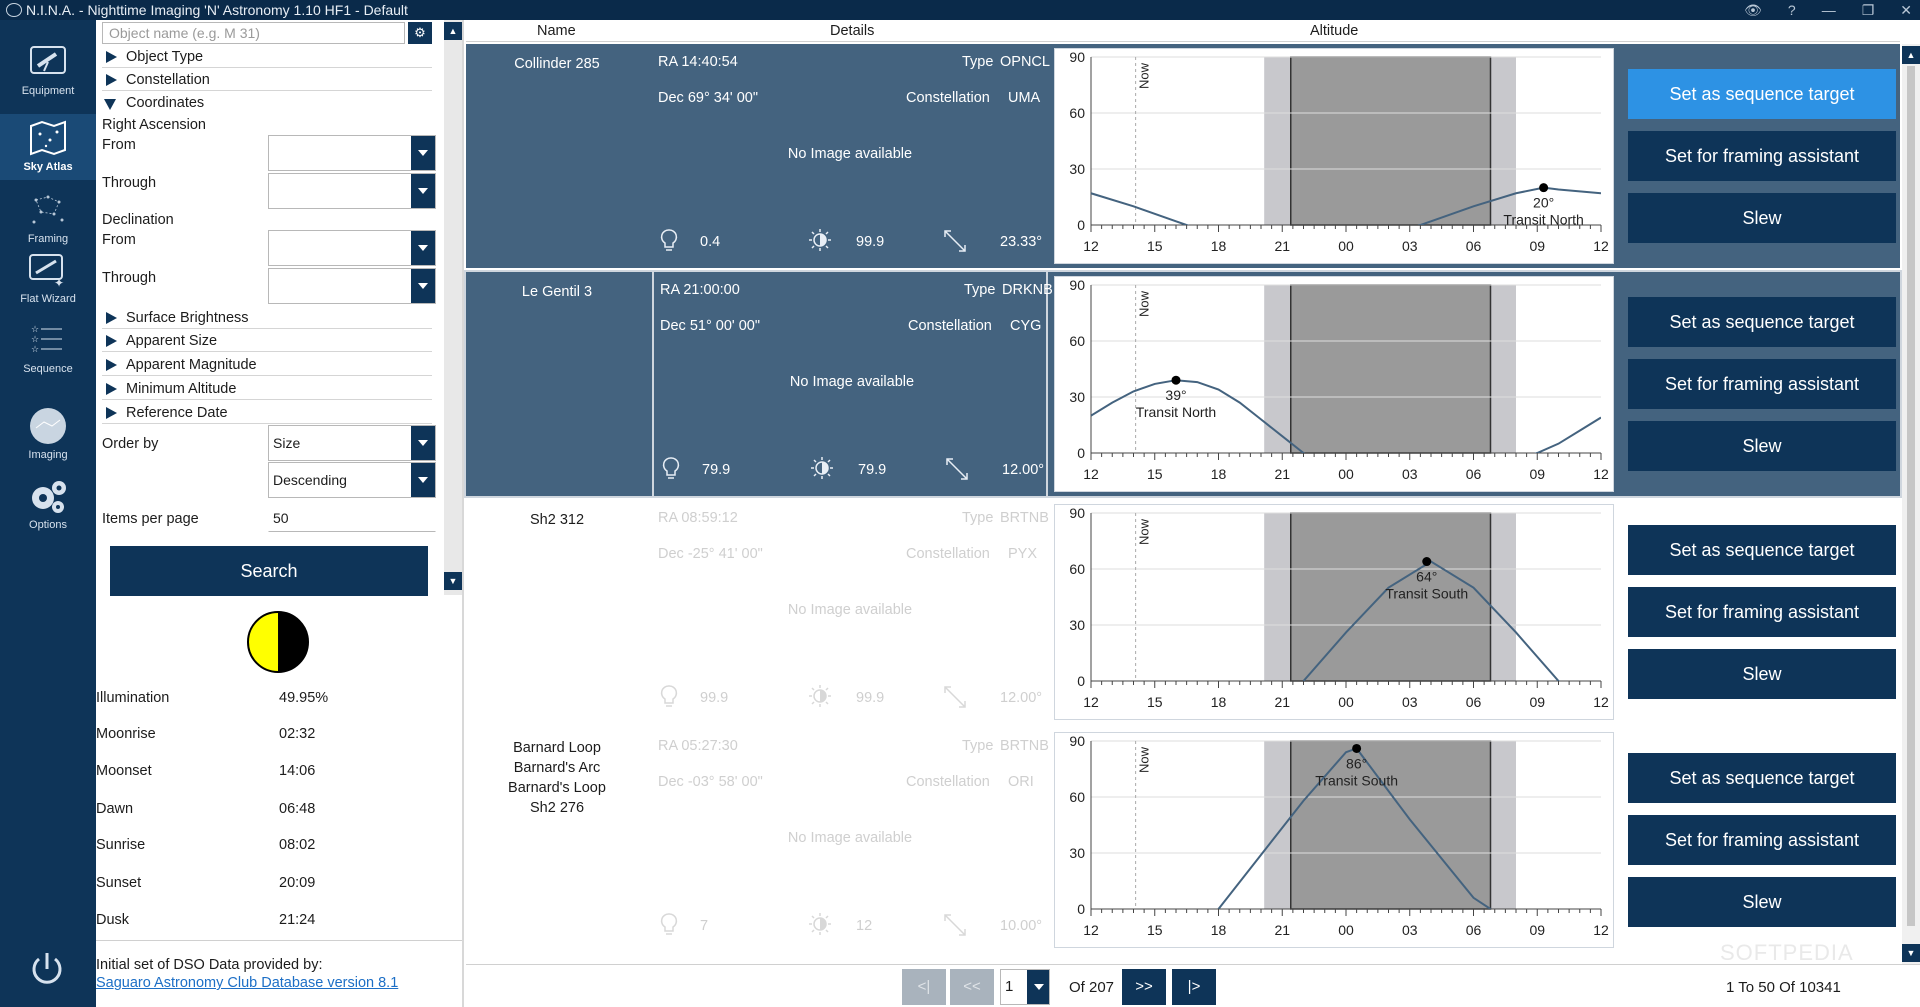  I want to click on prev-page-button: <<, so click(972, 987).